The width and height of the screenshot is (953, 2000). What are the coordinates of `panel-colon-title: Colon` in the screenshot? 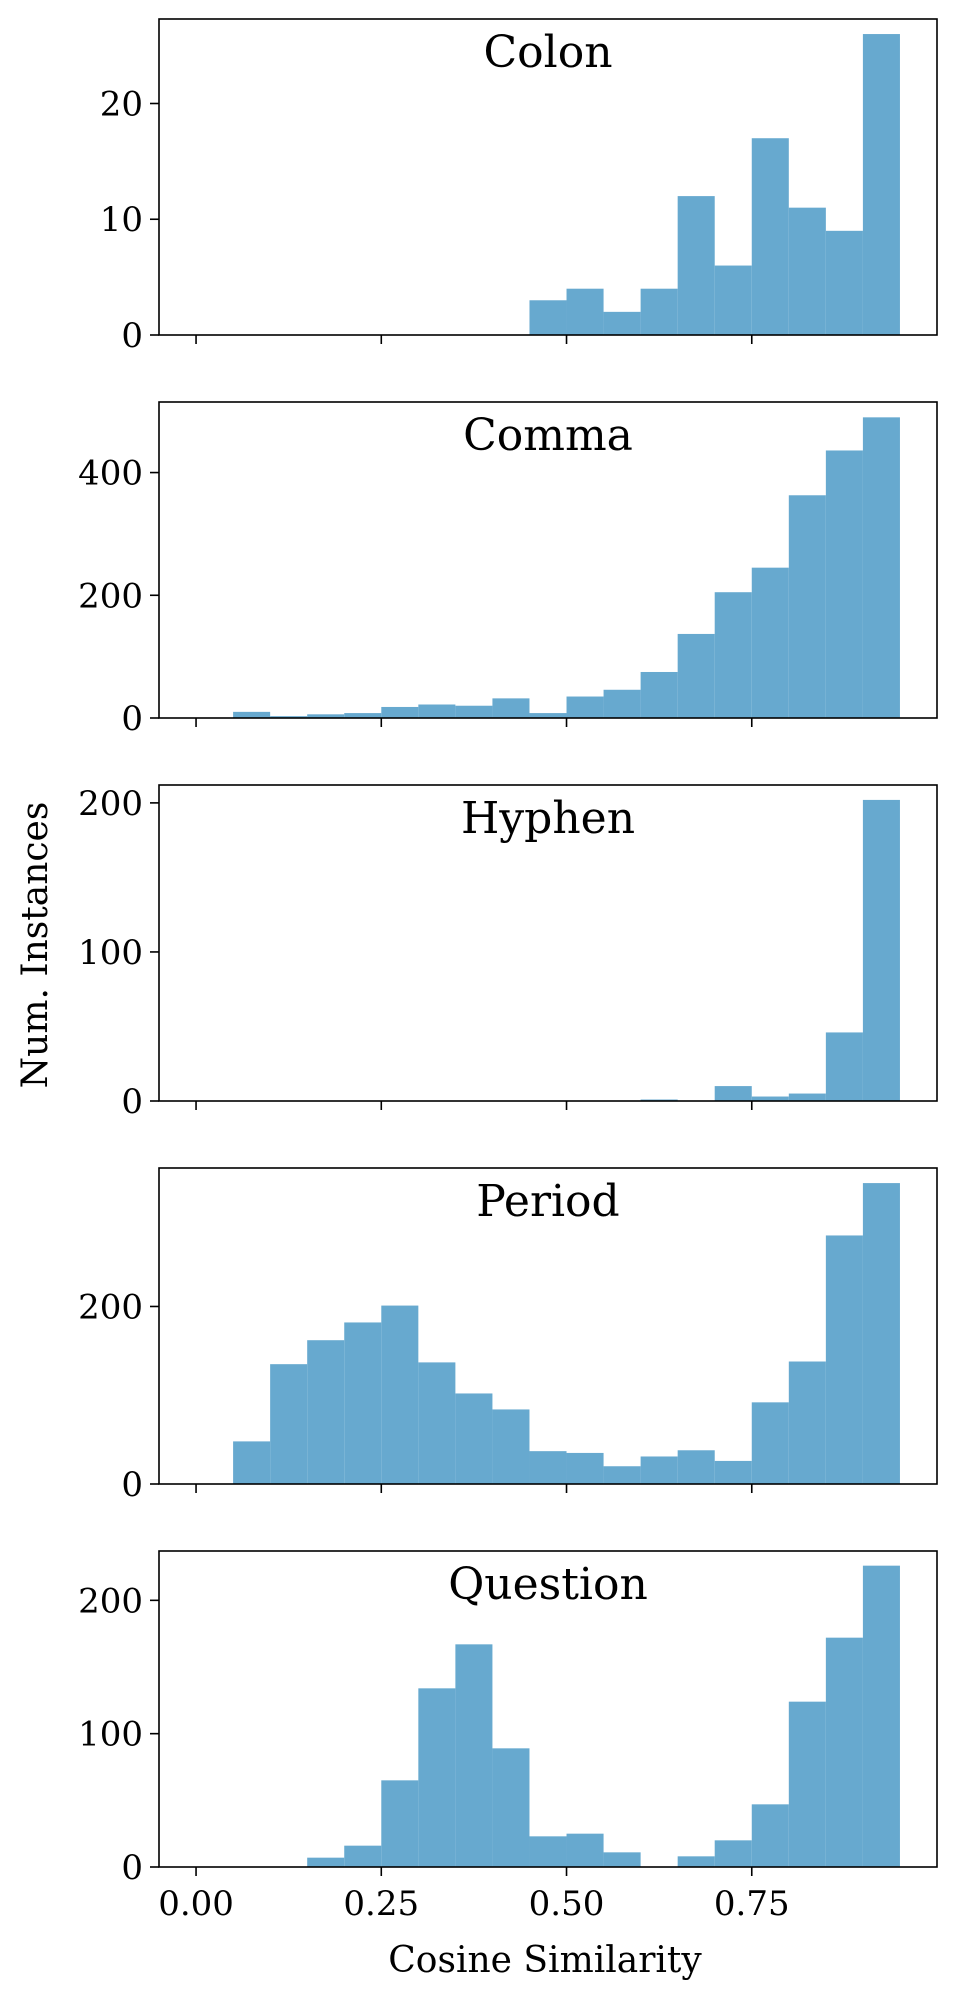 It's located at (547, 52).